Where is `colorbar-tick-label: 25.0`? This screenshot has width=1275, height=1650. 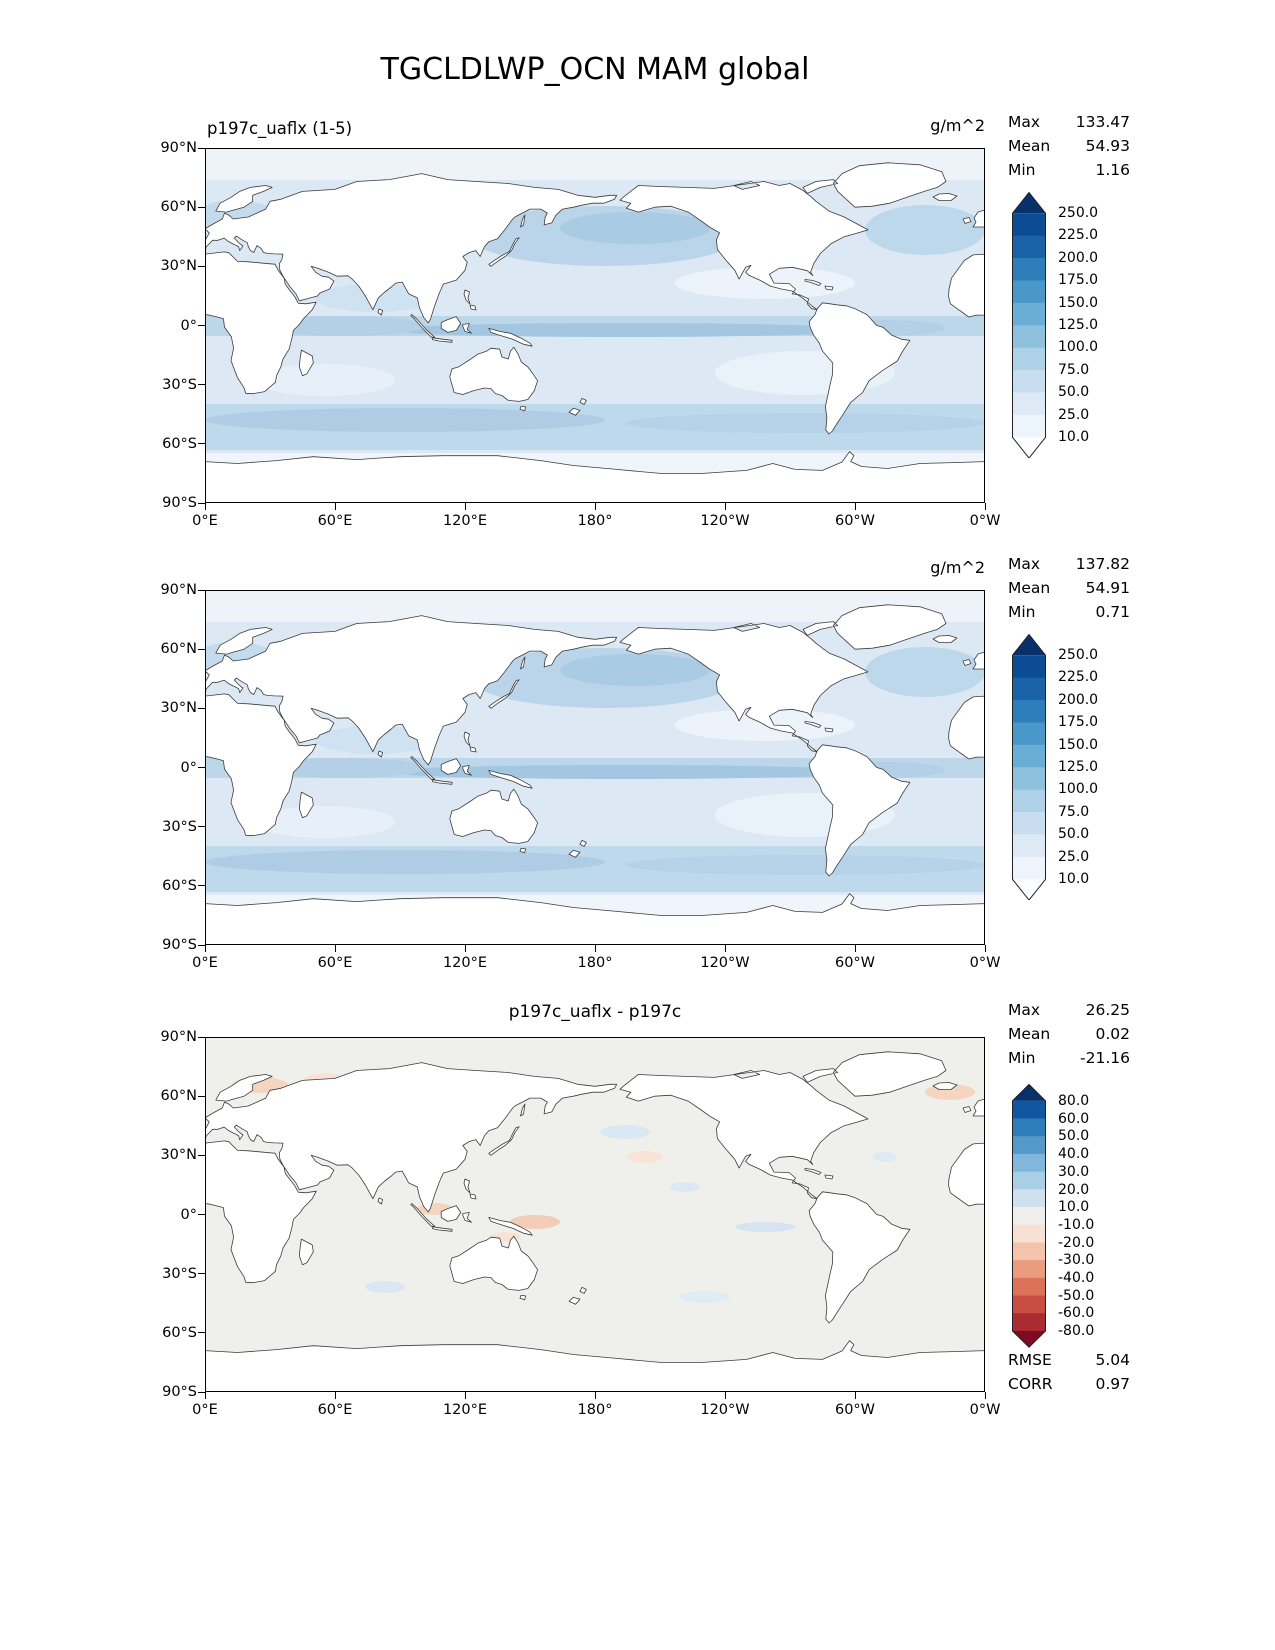 colorbar-tick-label: 25.0 is located at coordinates (1074, 414).